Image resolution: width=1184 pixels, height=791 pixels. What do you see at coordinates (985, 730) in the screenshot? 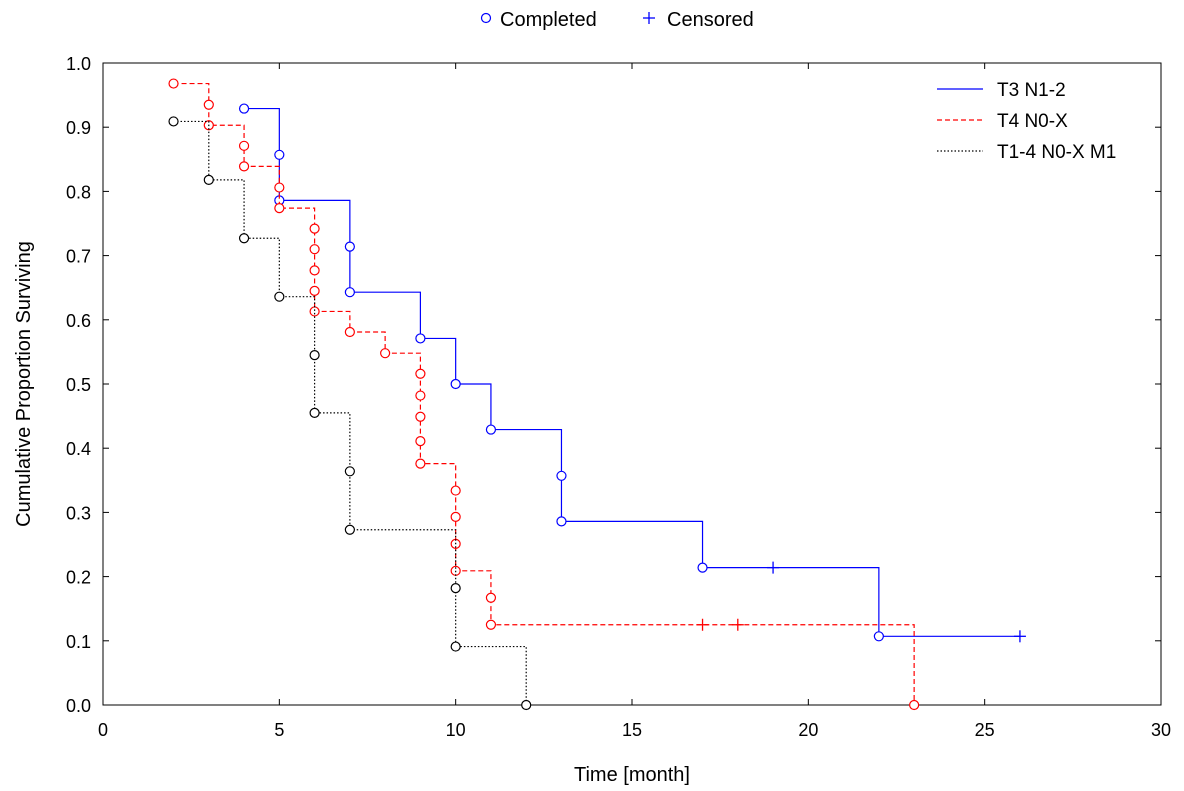
I see `x-tick-label: 25` at bounding box center [985, 730].